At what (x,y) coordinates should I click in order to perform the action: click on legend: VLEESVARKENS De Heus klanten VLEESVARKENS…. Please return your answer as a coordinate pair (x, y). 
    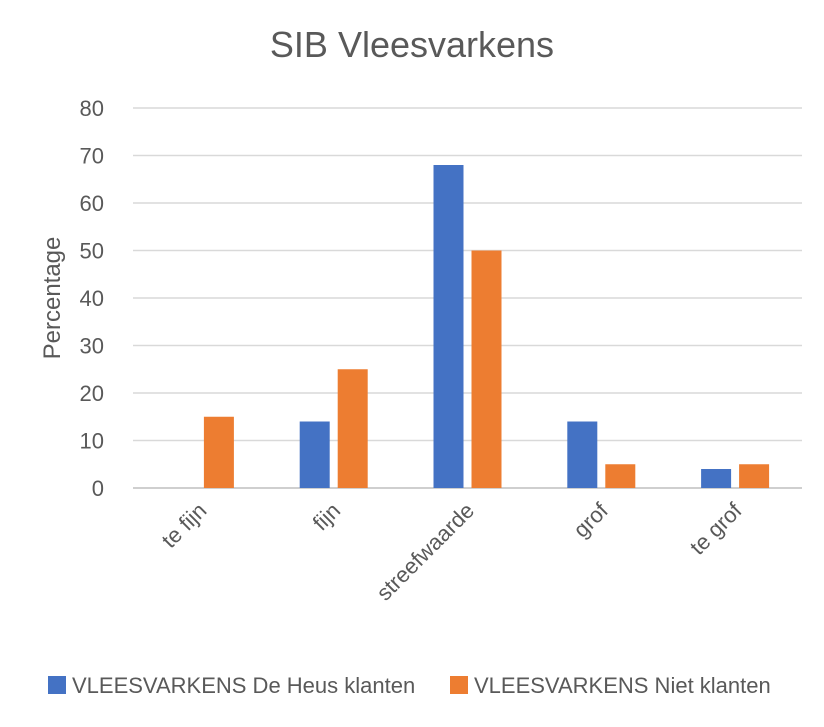
    Looking at the image, I should click on (409, 685).